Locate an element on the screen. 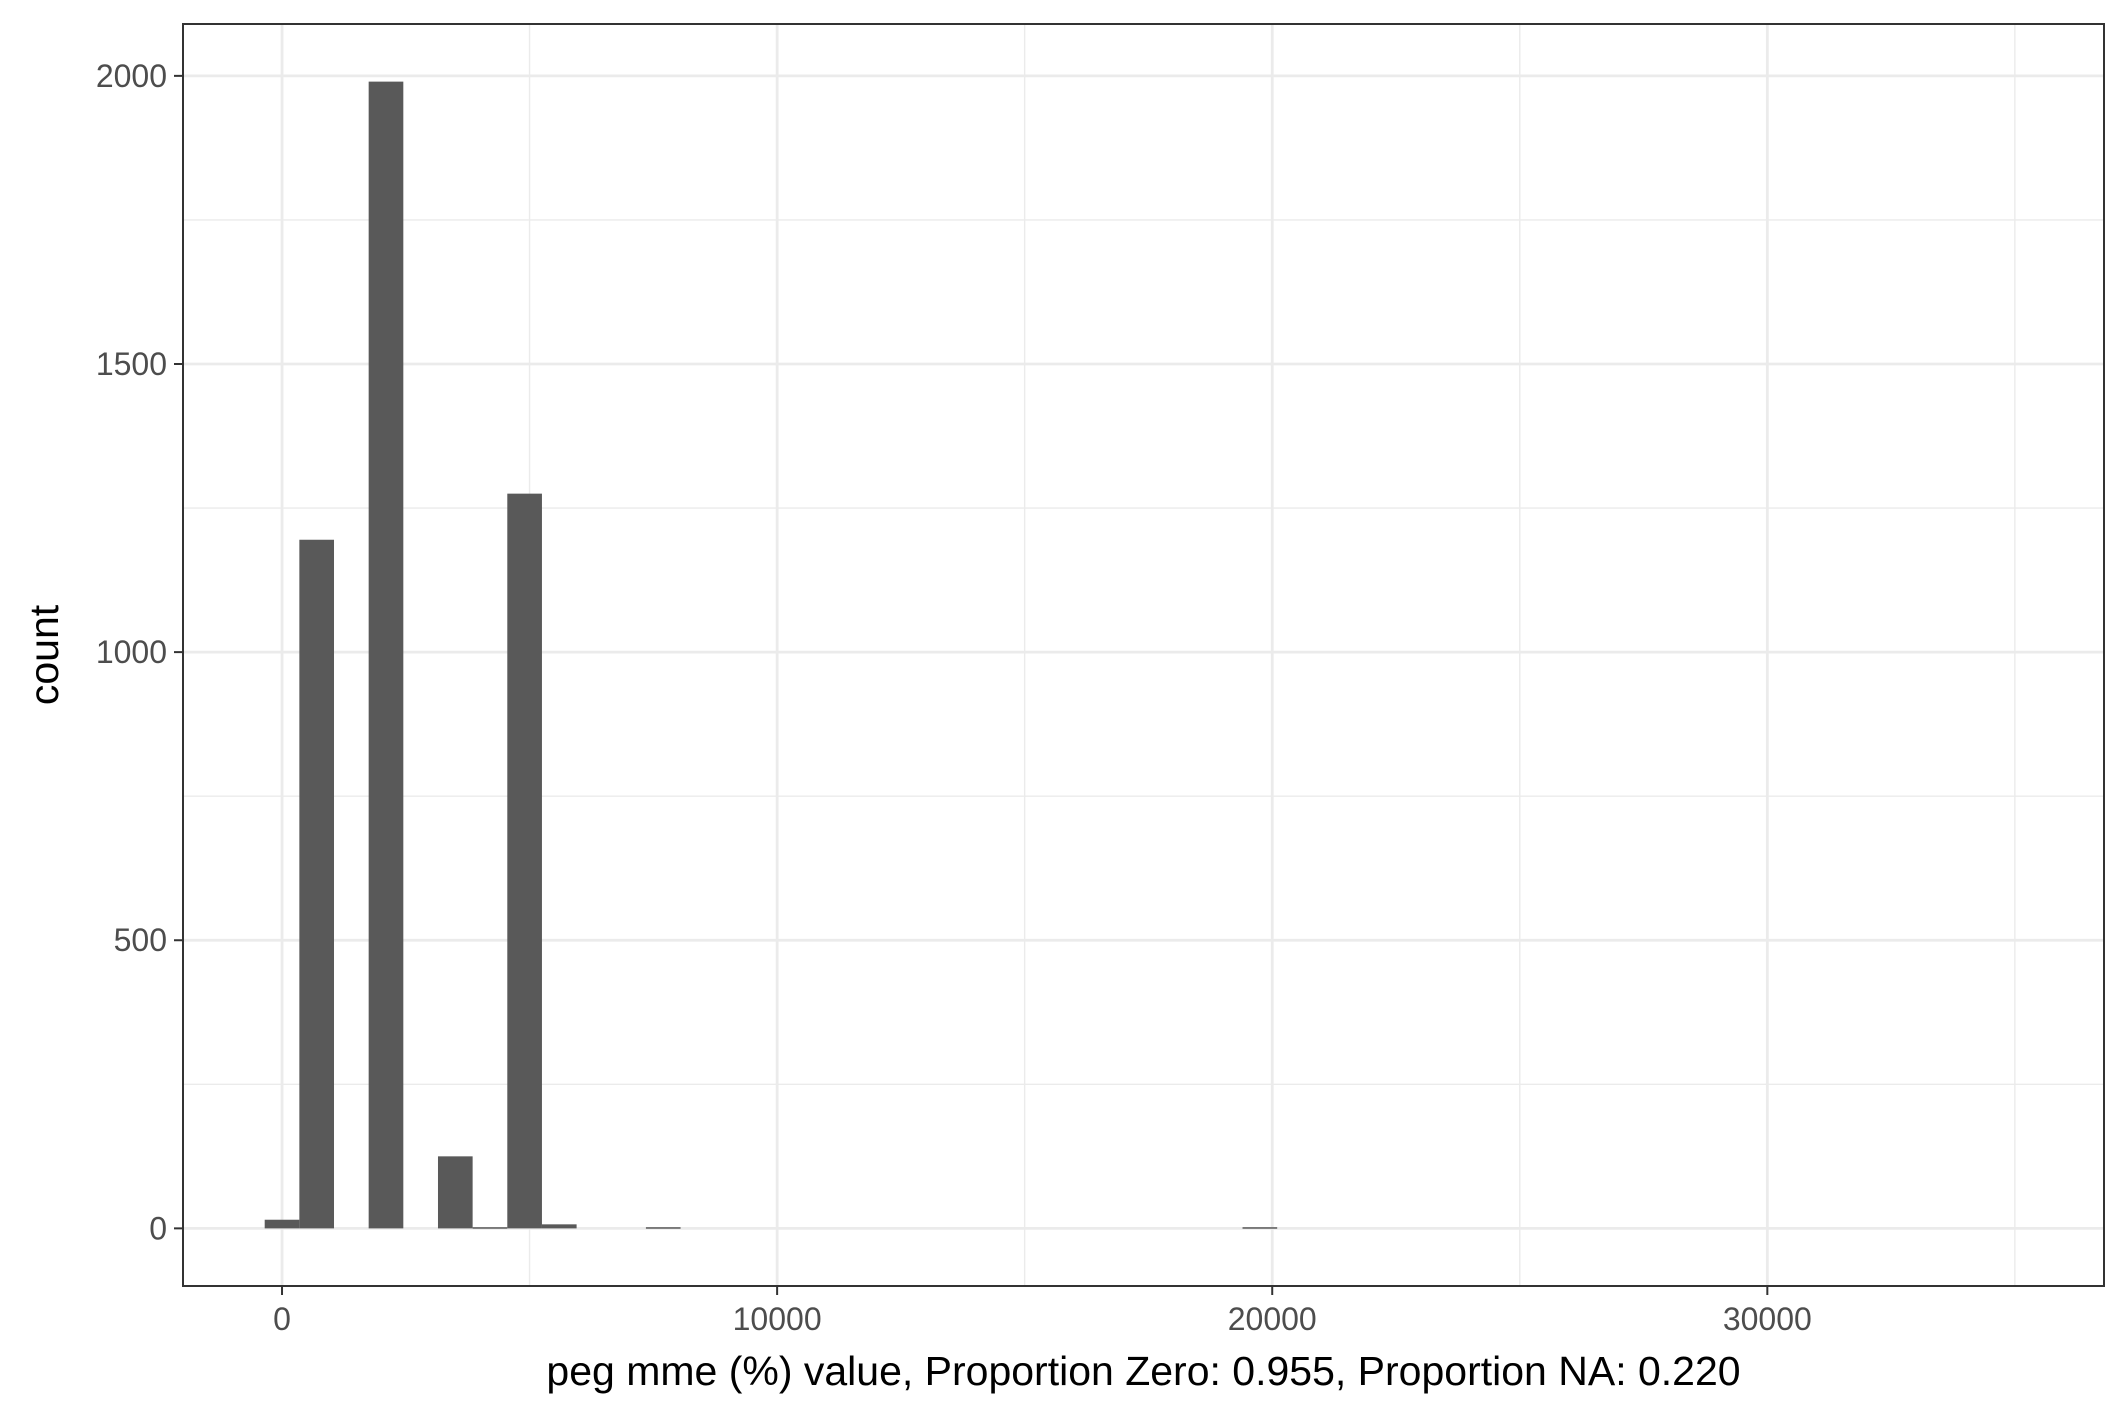  y-axis-title: count is located at coordinates (44, 654).